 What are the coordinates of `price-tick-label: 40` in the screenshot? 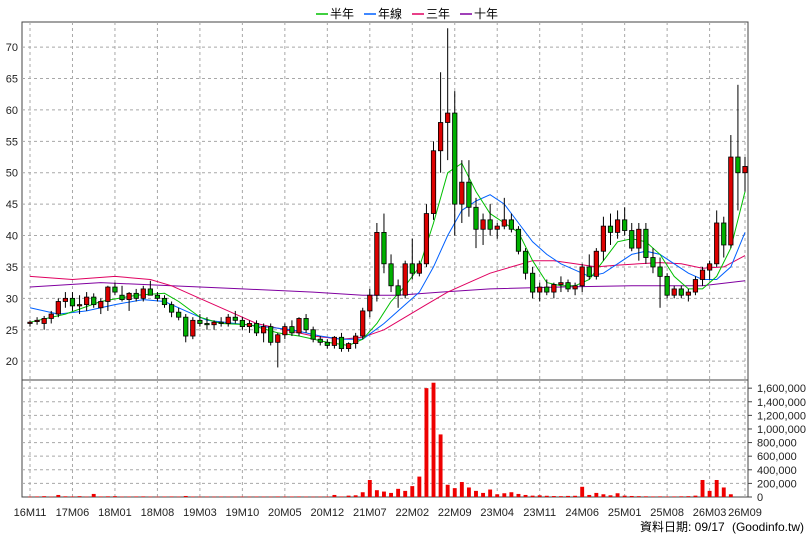 It's located at (12, 237).